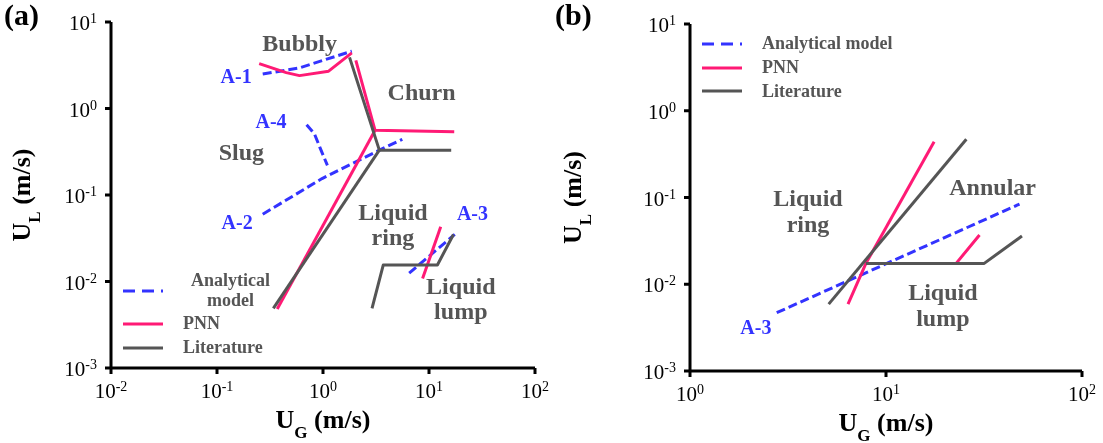 The height and width of the screenshot is (443, 1103). Describe the element at coordinates (300, 43) in the screenshot. I see `annotation: Bubbly` at that location.